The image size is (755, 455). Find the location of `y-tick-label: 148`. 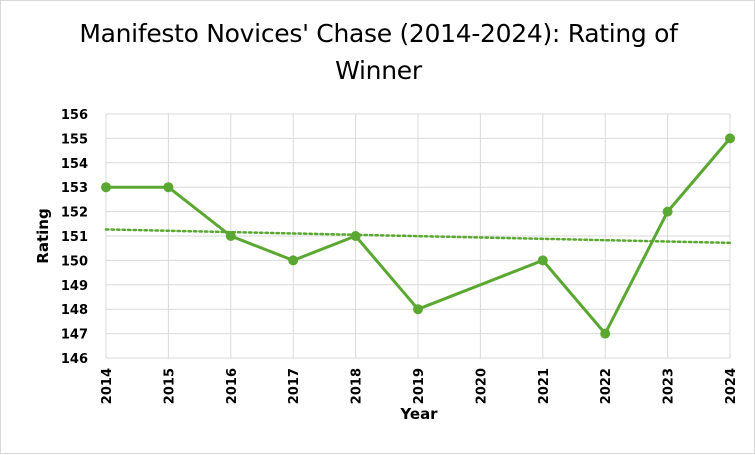

y-tick-label: 148 is located at coordinates (74, 310).